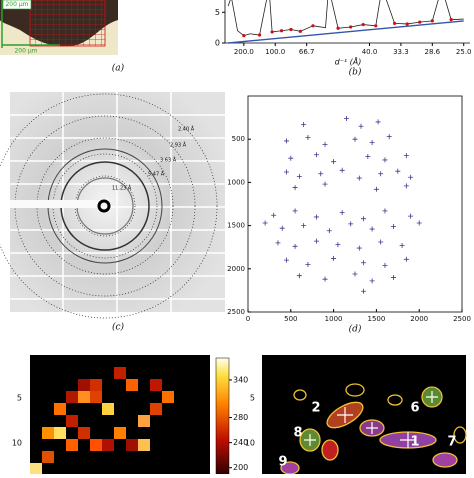  Describe the element at coordinates (414, 442) in the screenshot. I see `spot-label: 1` at that location.